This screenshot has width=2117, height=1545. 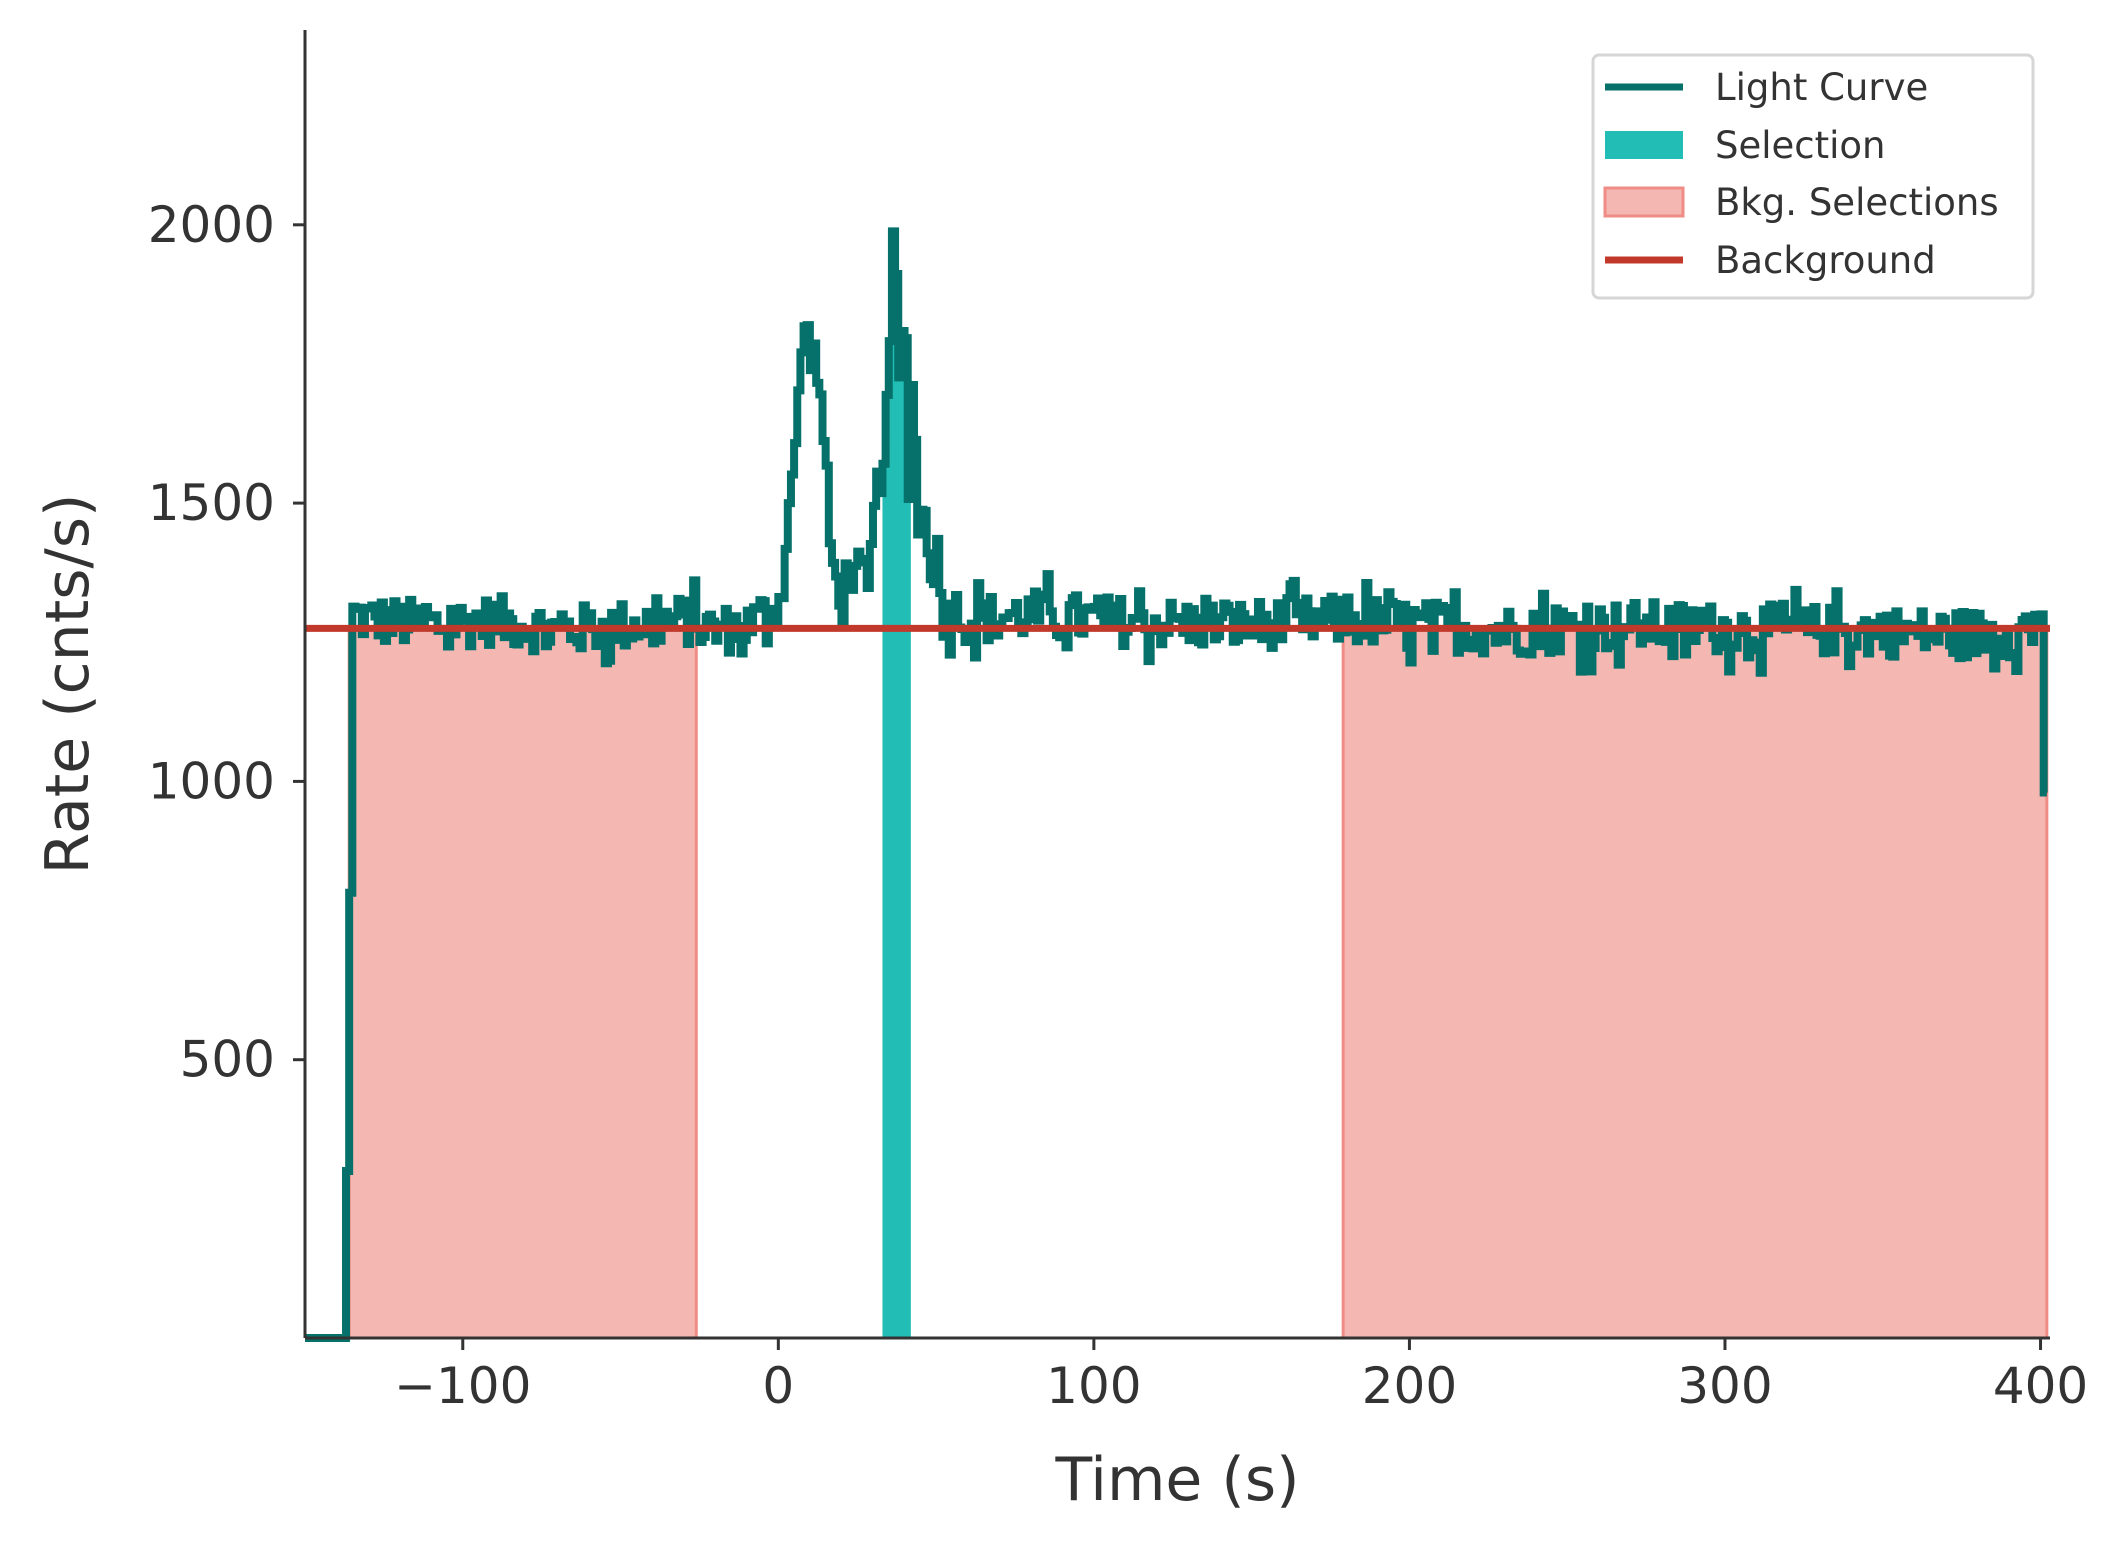 I want to click on y-axis-title: Rate (cnts/s), so click(x=68, y=684).